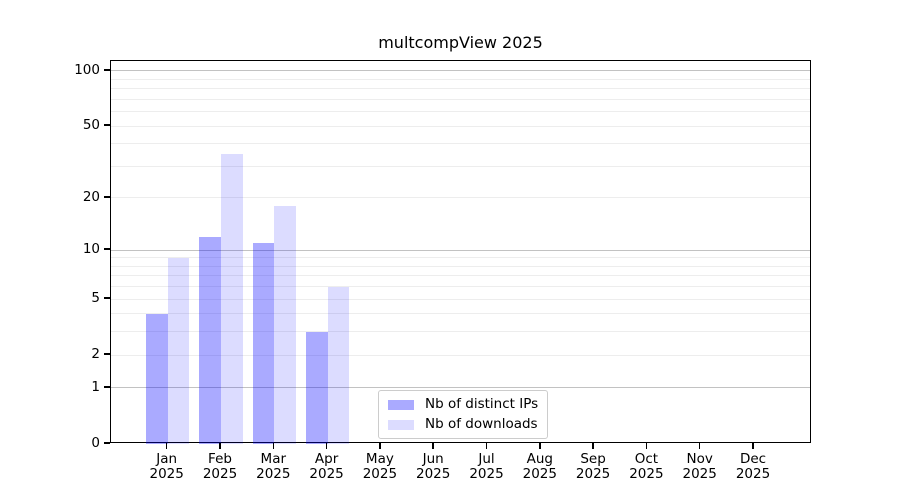  I want to click on x-tick-label-oct: Oct 2025, so click(646, 466).